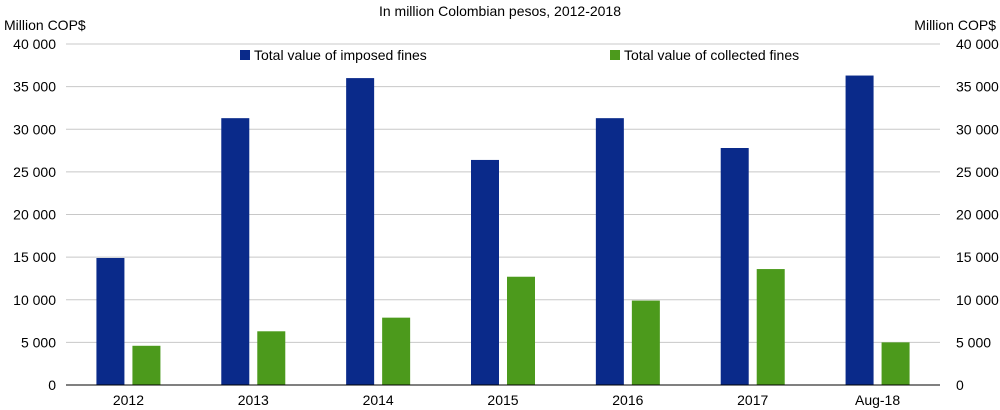 The width and height of the screenshot is (1000, 410). Describe the element at coordinates (34, 172) in the screenshot. I see `left-tick-label: 25 000` at that location.